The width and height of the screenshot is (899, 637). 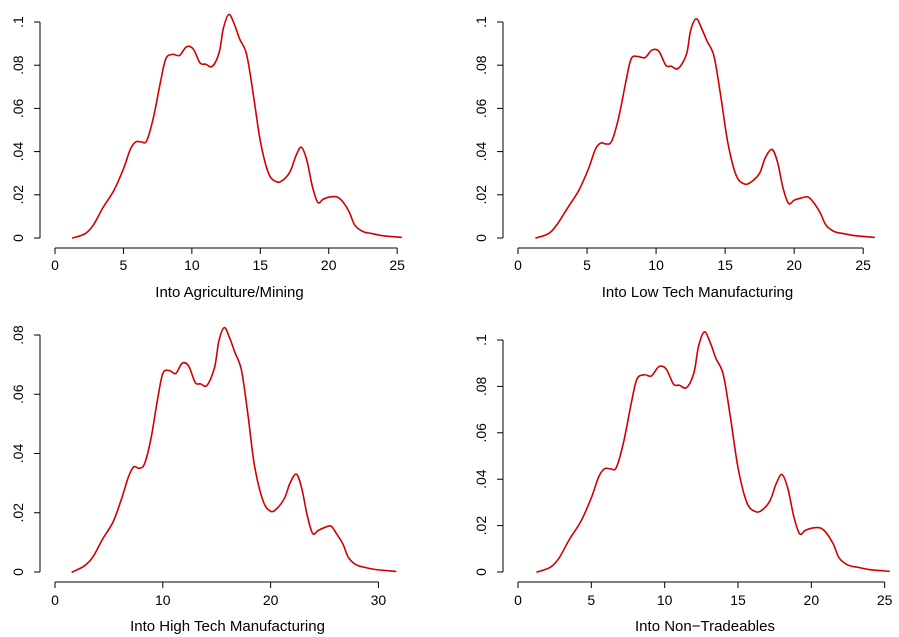 What do you see at coordinates (227, 626) in the screenshot?
I see `x-axis-label: Into High Tech Manufacturing` at bounding box center [227, 626].